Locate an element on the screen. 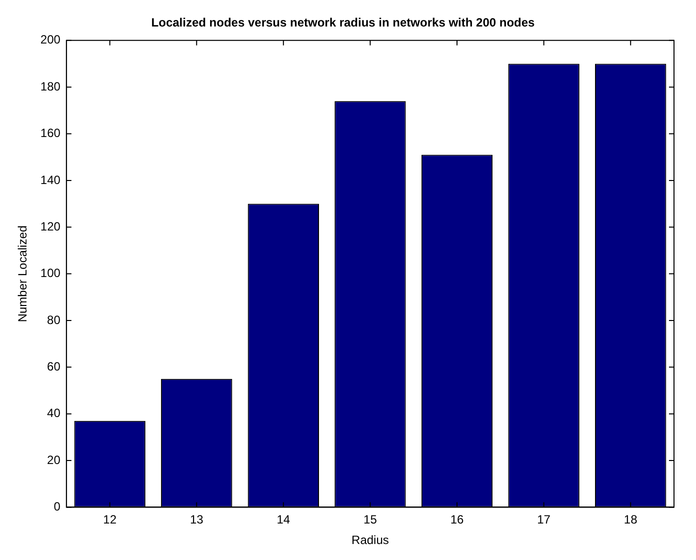 The width and height of the screenshot is (696, 560). y-tick-label: 60 is located at coordinates (54, 366).